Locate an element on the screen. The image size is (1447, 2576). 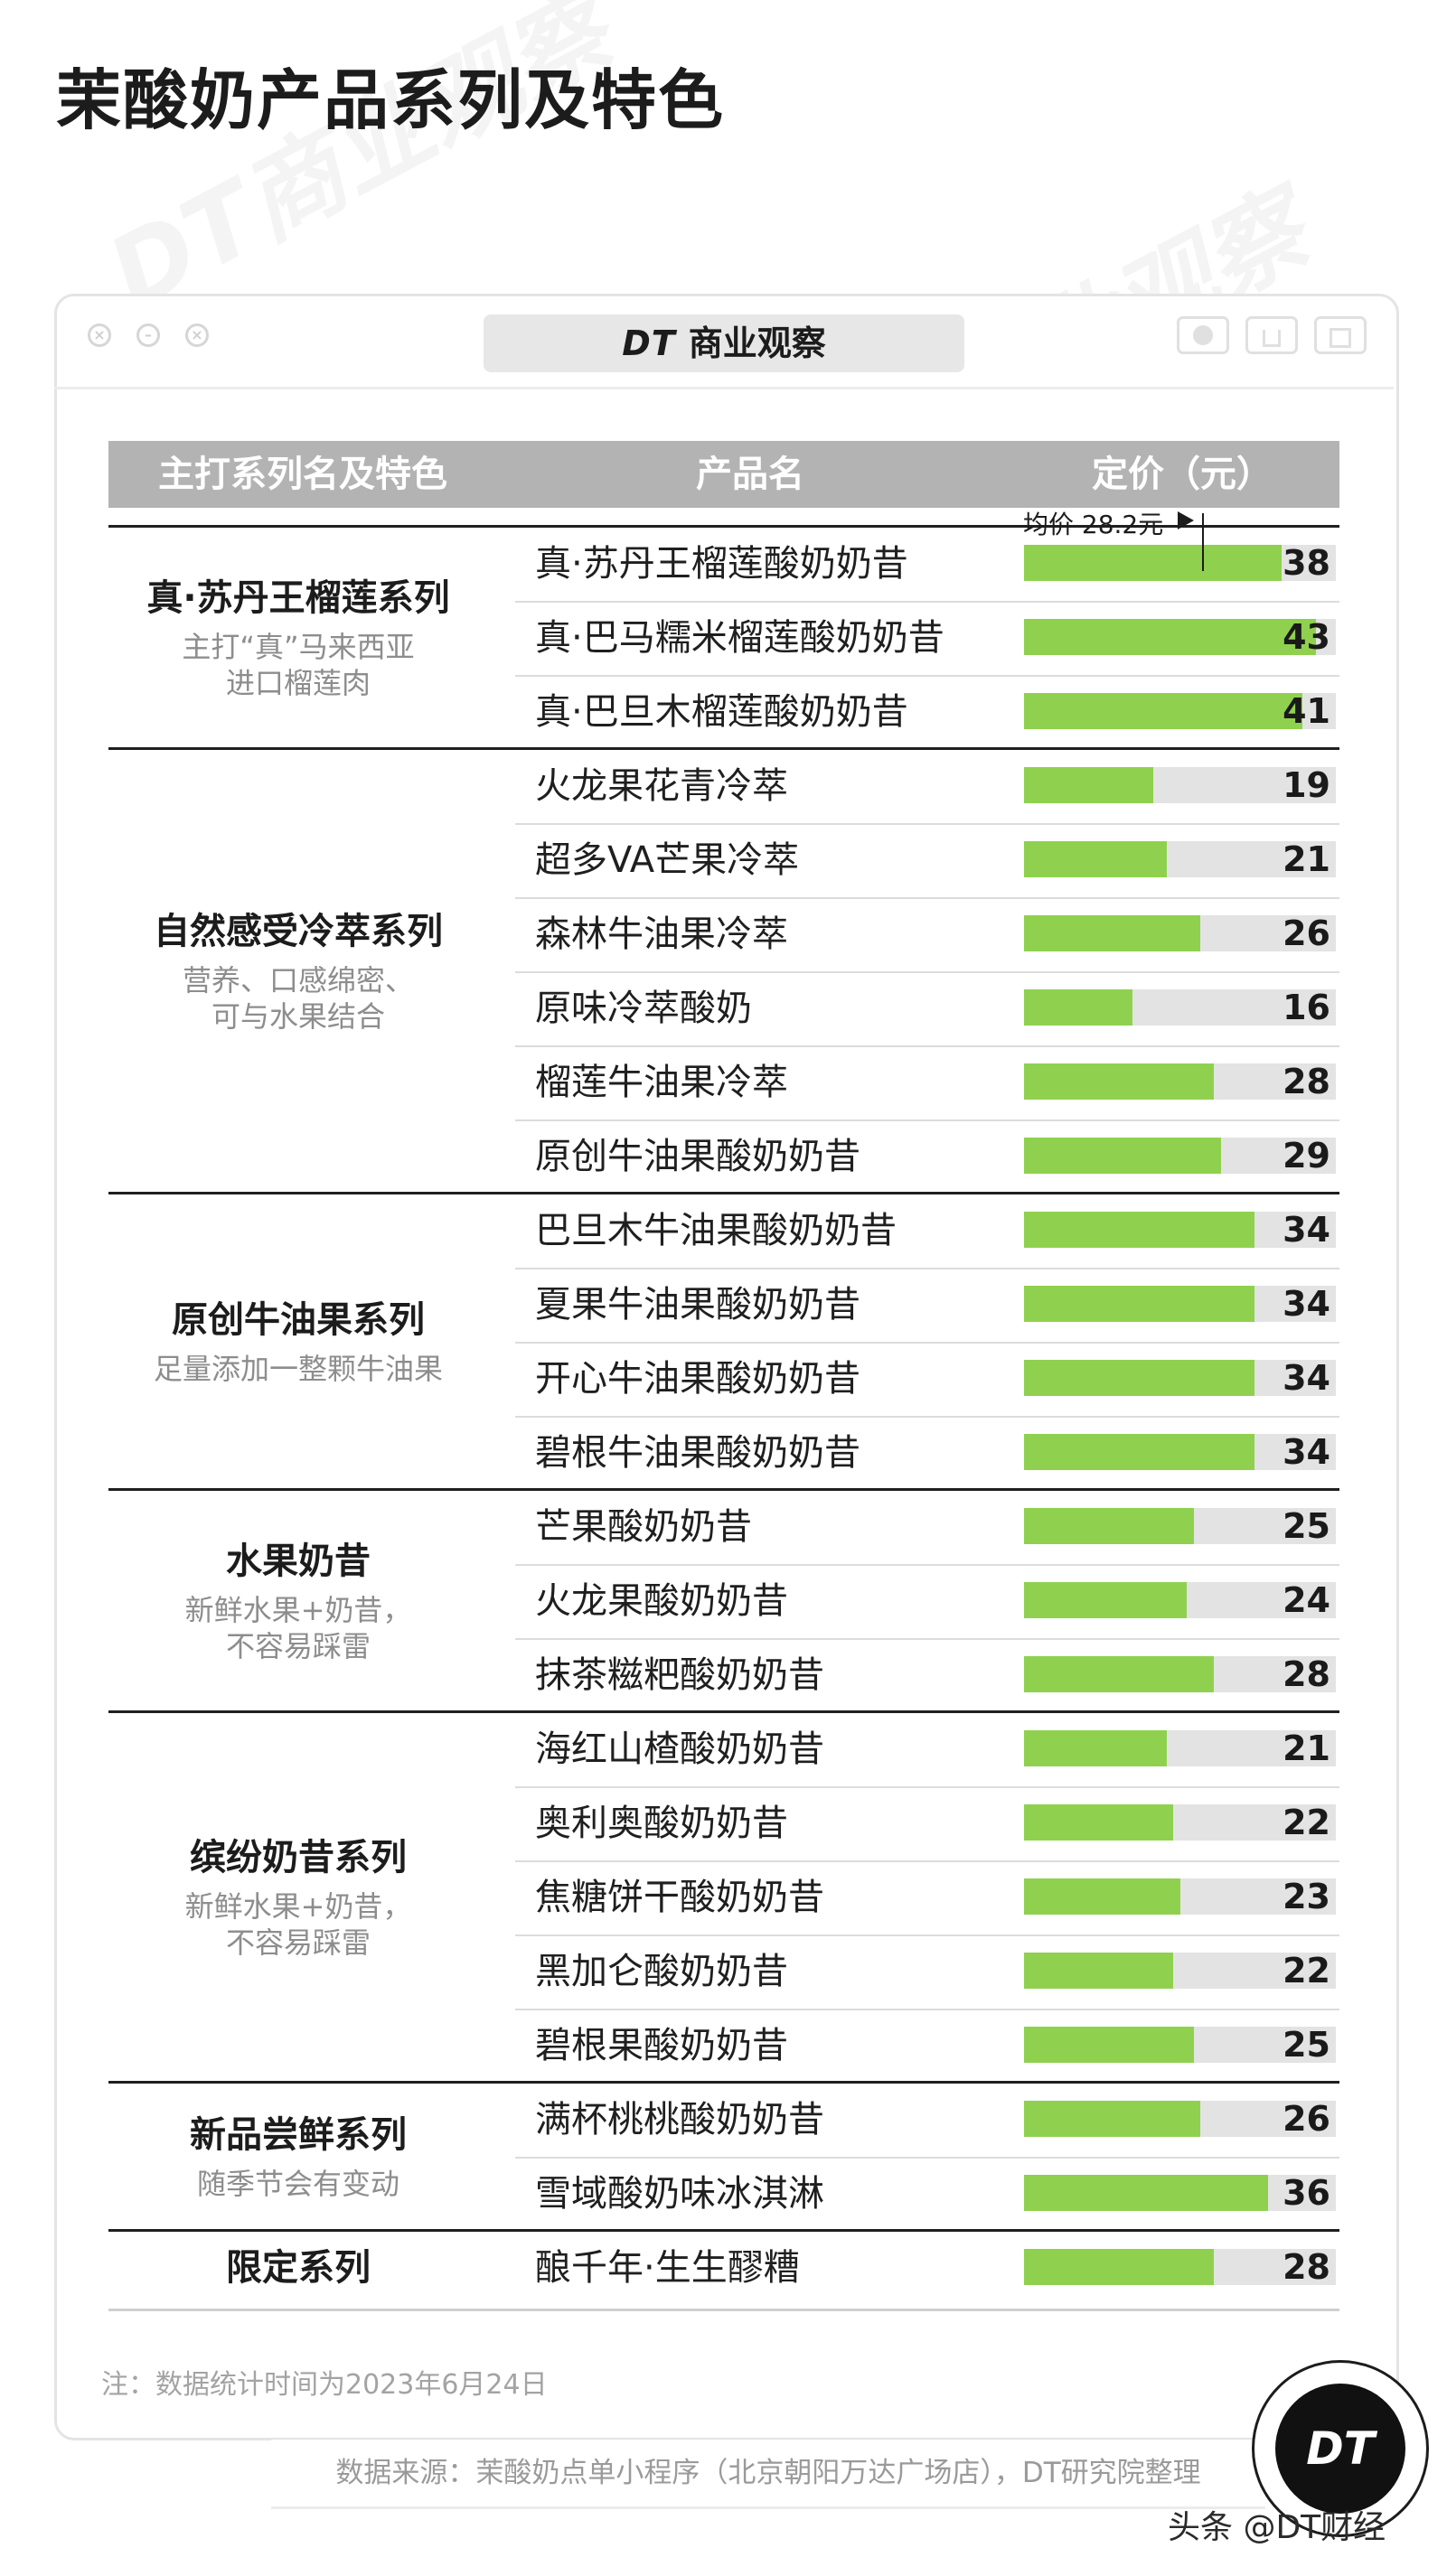
price-value: 41 is located at coordinates (1306, 711).